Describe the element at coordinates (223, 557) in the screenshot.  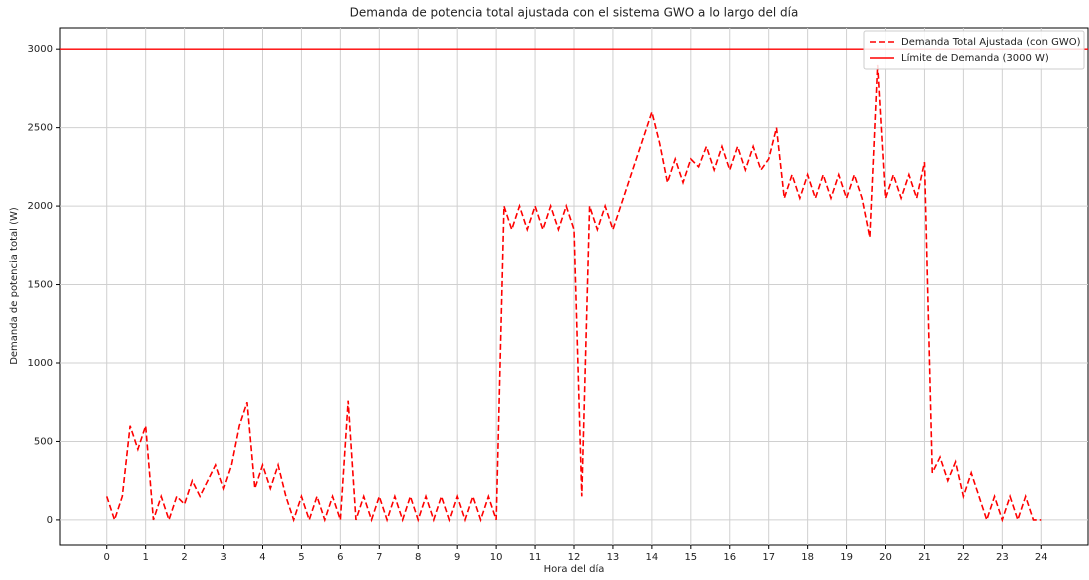
I see `x-tick-label: 3` at that location.